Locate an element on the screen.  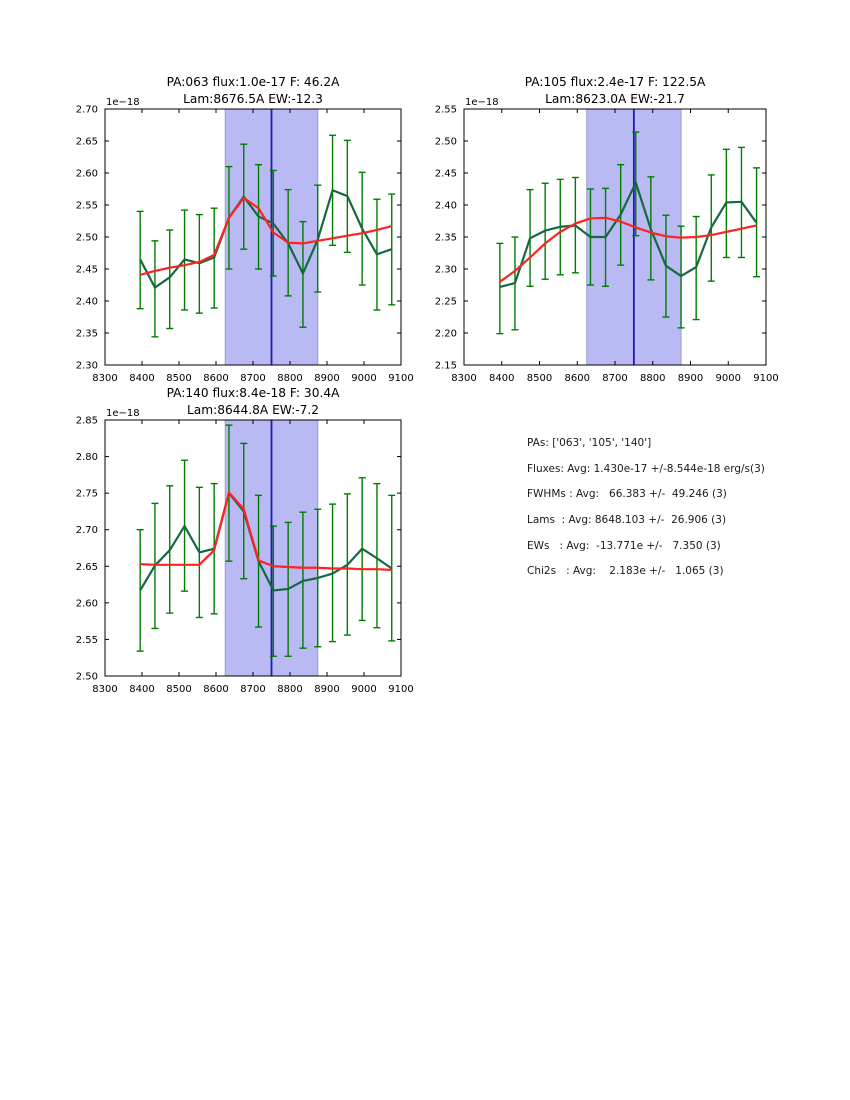
y-tick-label: 2.20 is located at coordinates (446, 334).